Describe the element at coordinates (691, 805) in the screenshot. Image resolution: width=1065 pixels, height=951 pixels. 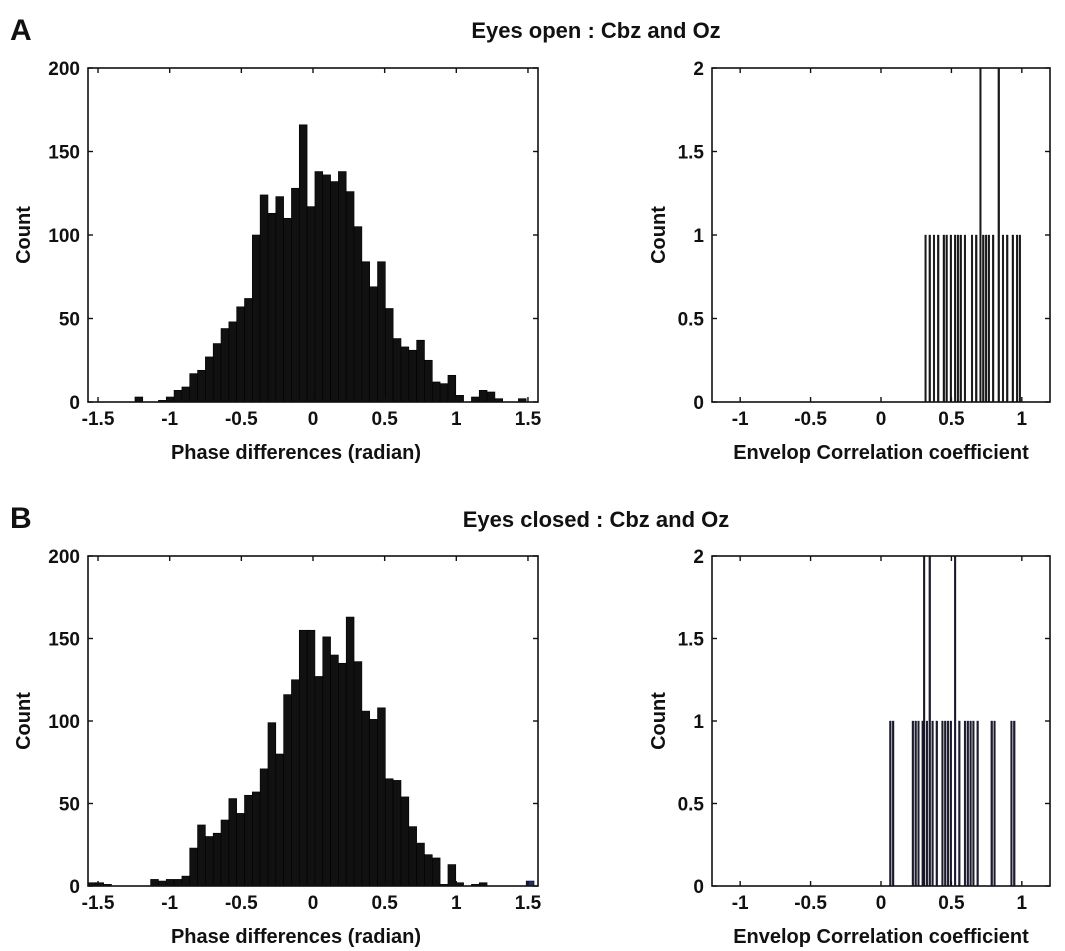
I see `y-tick-label: 0.5` at that location.